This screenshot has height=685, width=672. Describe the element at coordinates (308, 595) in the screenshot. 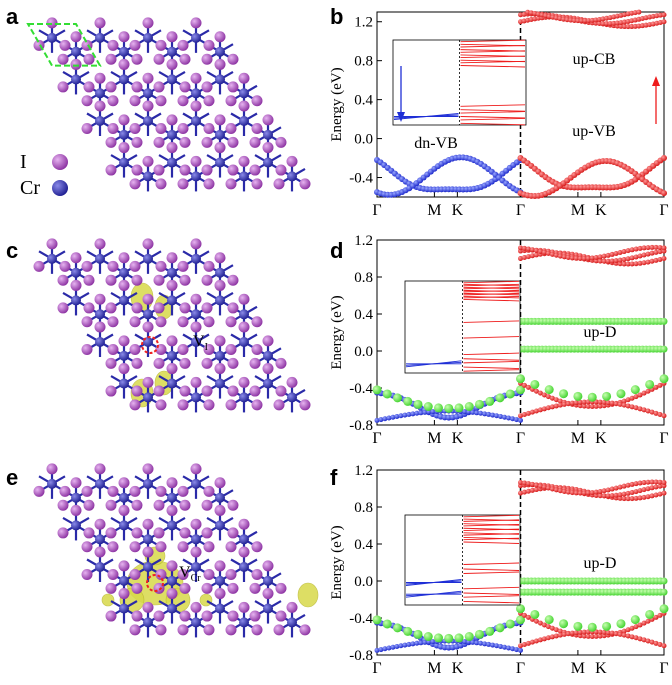

I see `charge-density-lobe` at that location.